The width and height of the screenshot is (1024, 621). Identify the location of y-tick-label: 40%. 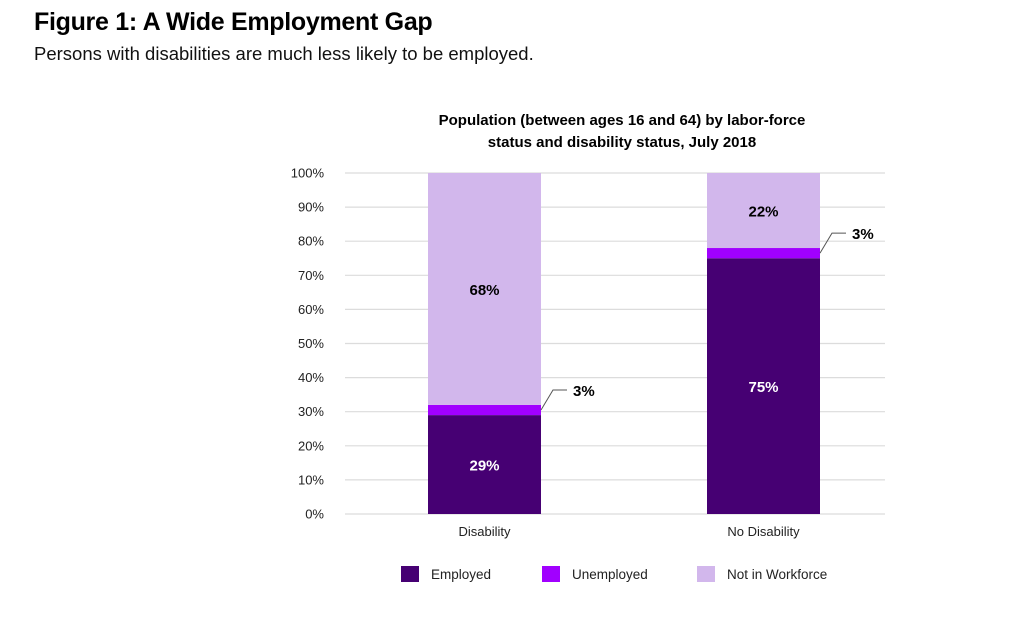
(311, 377).